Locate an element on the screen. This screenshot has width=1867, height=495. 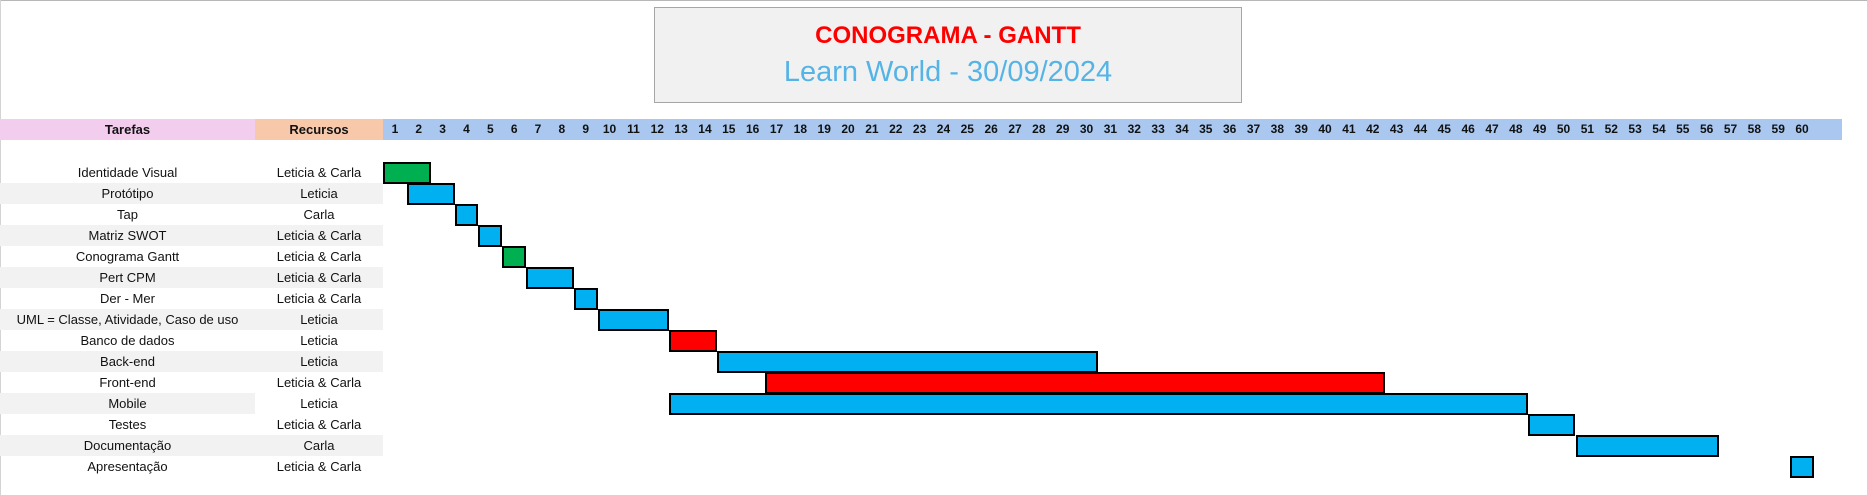
day-header-cell: 43 is located at coordinates (1396, 129).